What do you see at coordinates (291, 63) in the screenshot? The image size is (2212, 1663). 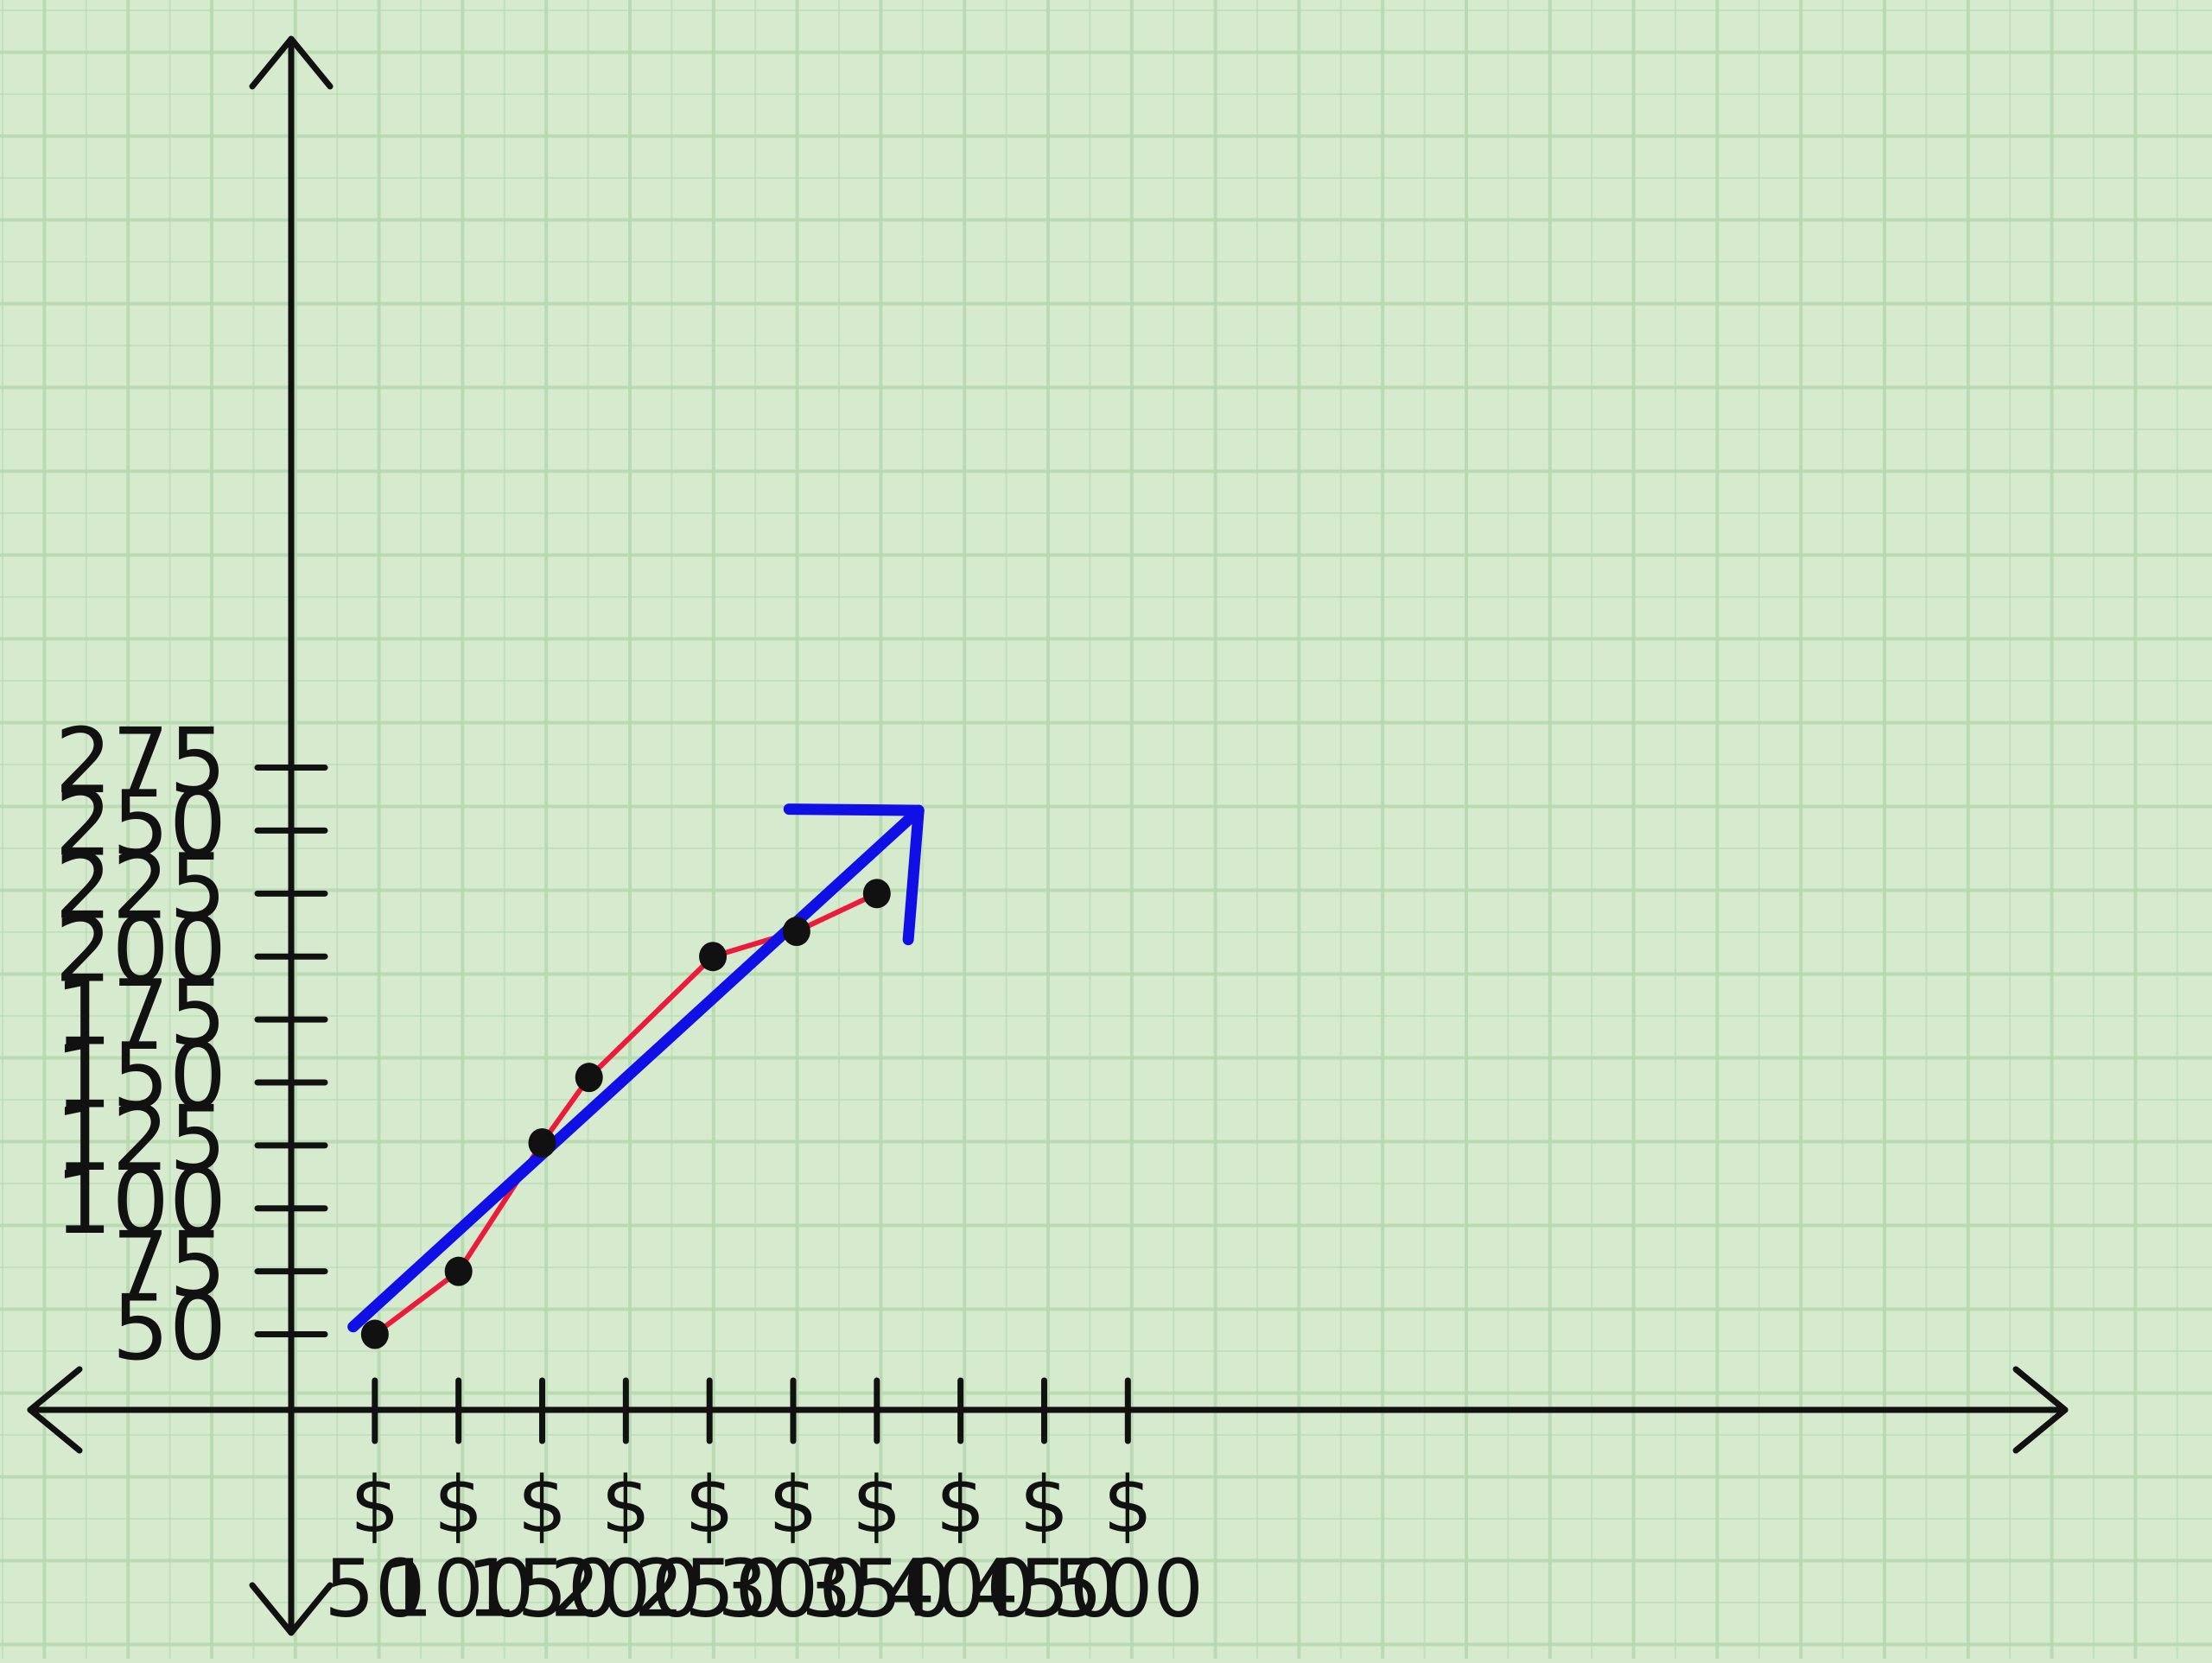 I see `y-axis-arrow-top` at bounding box center [291, 63].